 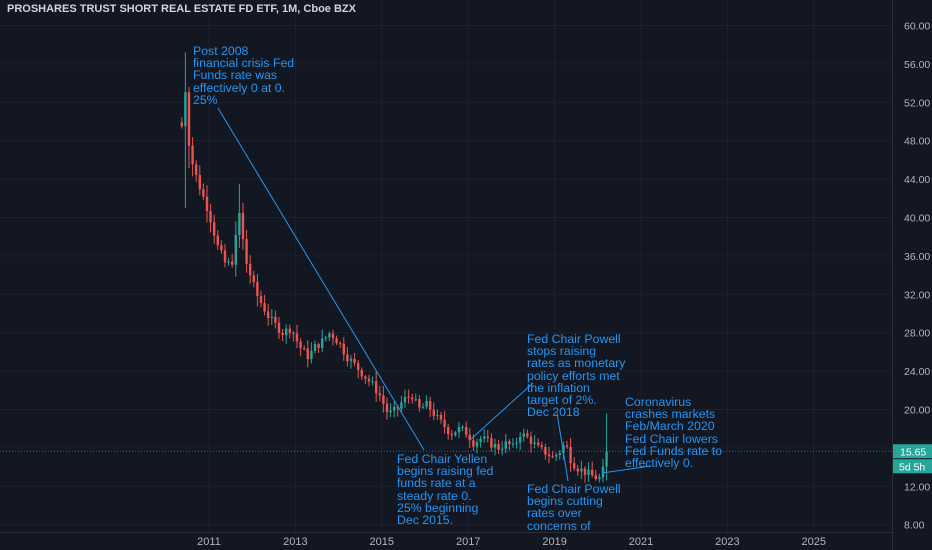 What do you see at coordinates (209, 542) in the screenshot?
I see `time-tick-label: 2011` at bounding box center [209, 542].